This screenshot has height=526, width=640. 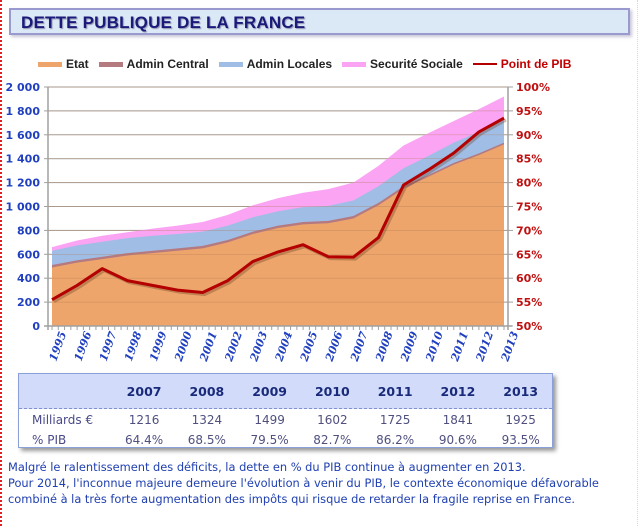 I want to click on legend-swatch-admin-central, so click(x=110, y=64).